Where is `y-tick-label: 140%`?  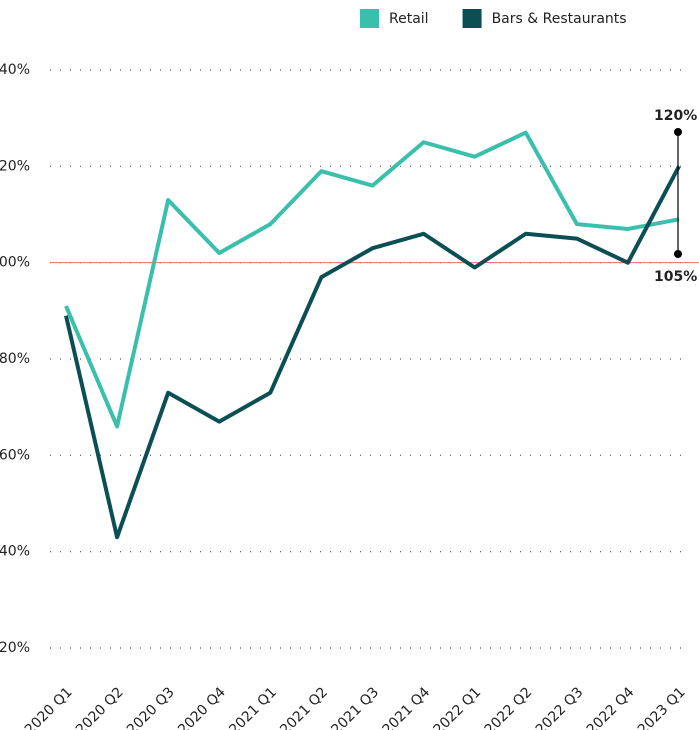 y-tick-label: 140% is located at coordinates (15, 70).